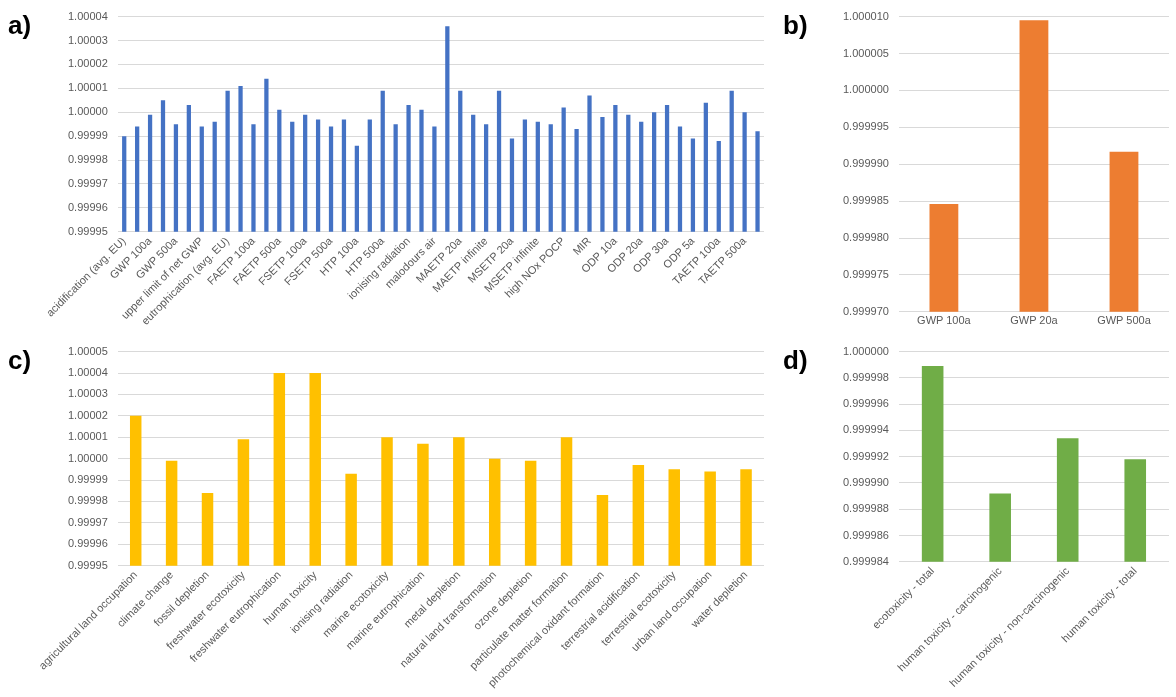 Image resolution: width=1176 pixels, height=697 pixels. What do you see at coordinates (865, 560) in the screenshot?
I see `y-tick-label: 0.999984` at bounding box center [865, 560].